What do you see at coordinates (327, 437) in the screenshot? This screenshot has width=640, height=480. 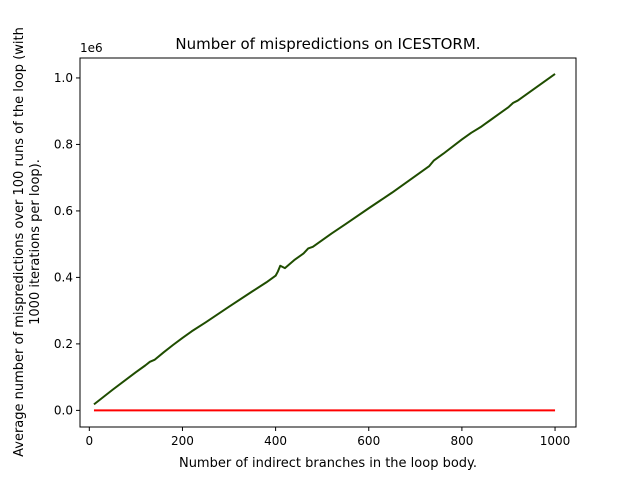 I see `x-axis: 0 200 400 600 800 1000` at bounding box center [327, 437].